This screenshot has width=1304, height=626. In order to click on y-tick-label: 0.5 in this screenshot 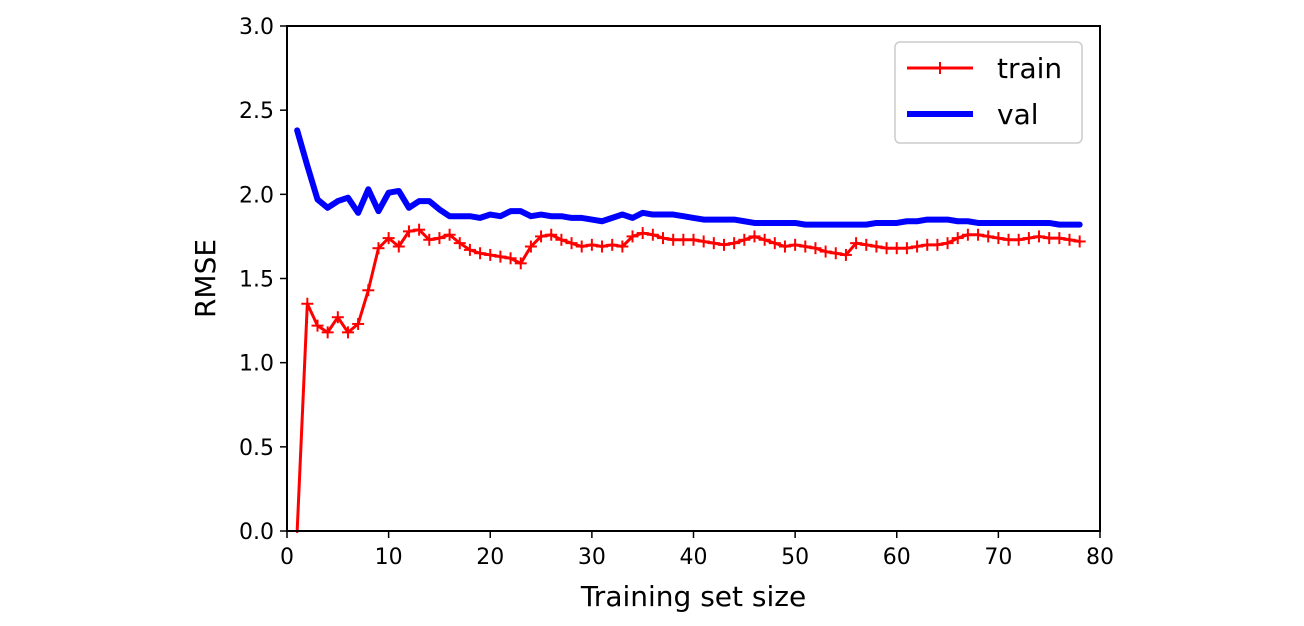, I will do `click(256, 448)`.